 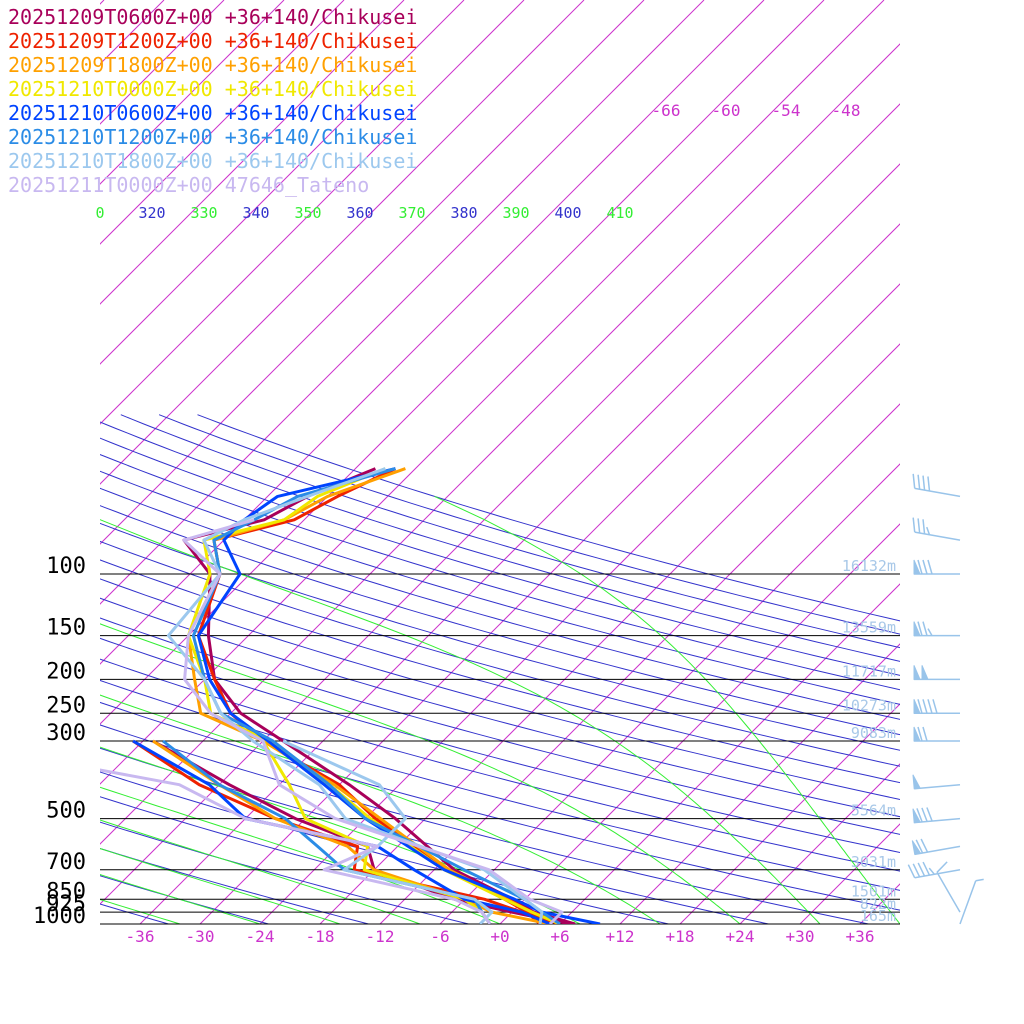 What do you see at coordinates (66, 705) in the screenshot?
I see `pressure-tick-label: 250` at bounding box center [66, 705].